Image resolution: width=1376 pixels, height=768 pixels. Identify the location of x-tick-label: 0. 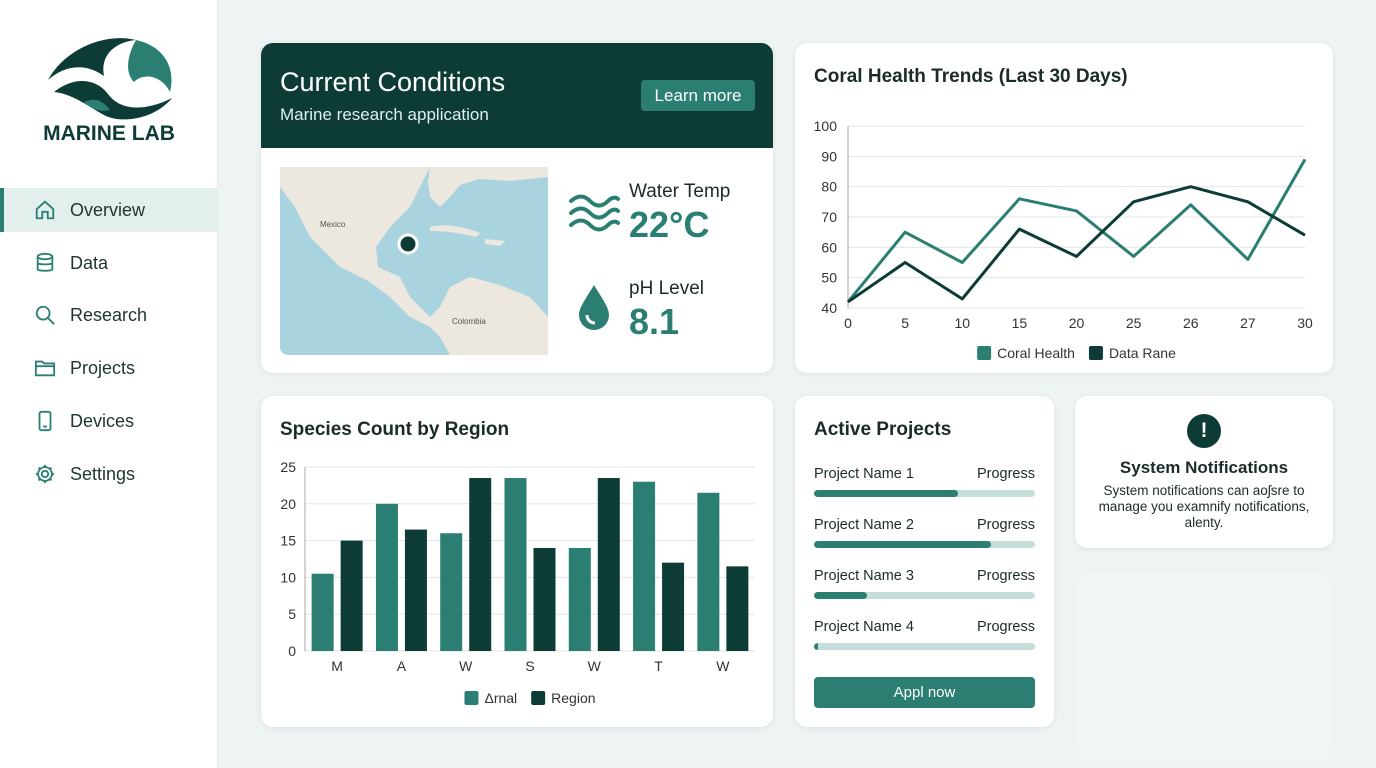
(848, 323).